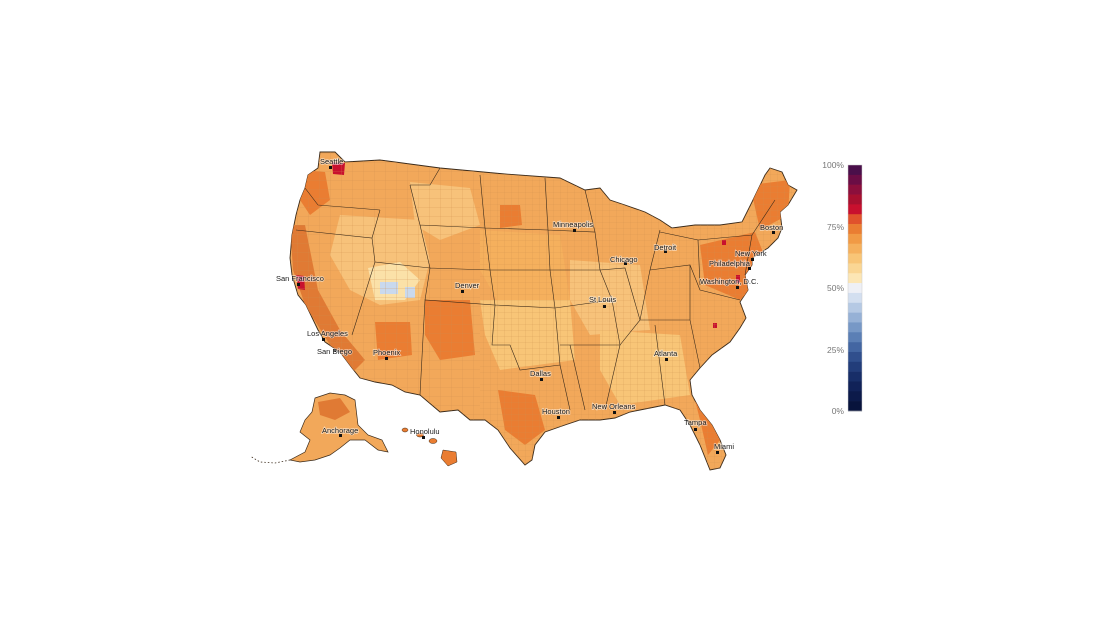 Image resolution: width=1110 pixels, height=624 pixels. I want to click on legend-ticks: 100% 75% 50% 25% 0%, so click(833, 288).